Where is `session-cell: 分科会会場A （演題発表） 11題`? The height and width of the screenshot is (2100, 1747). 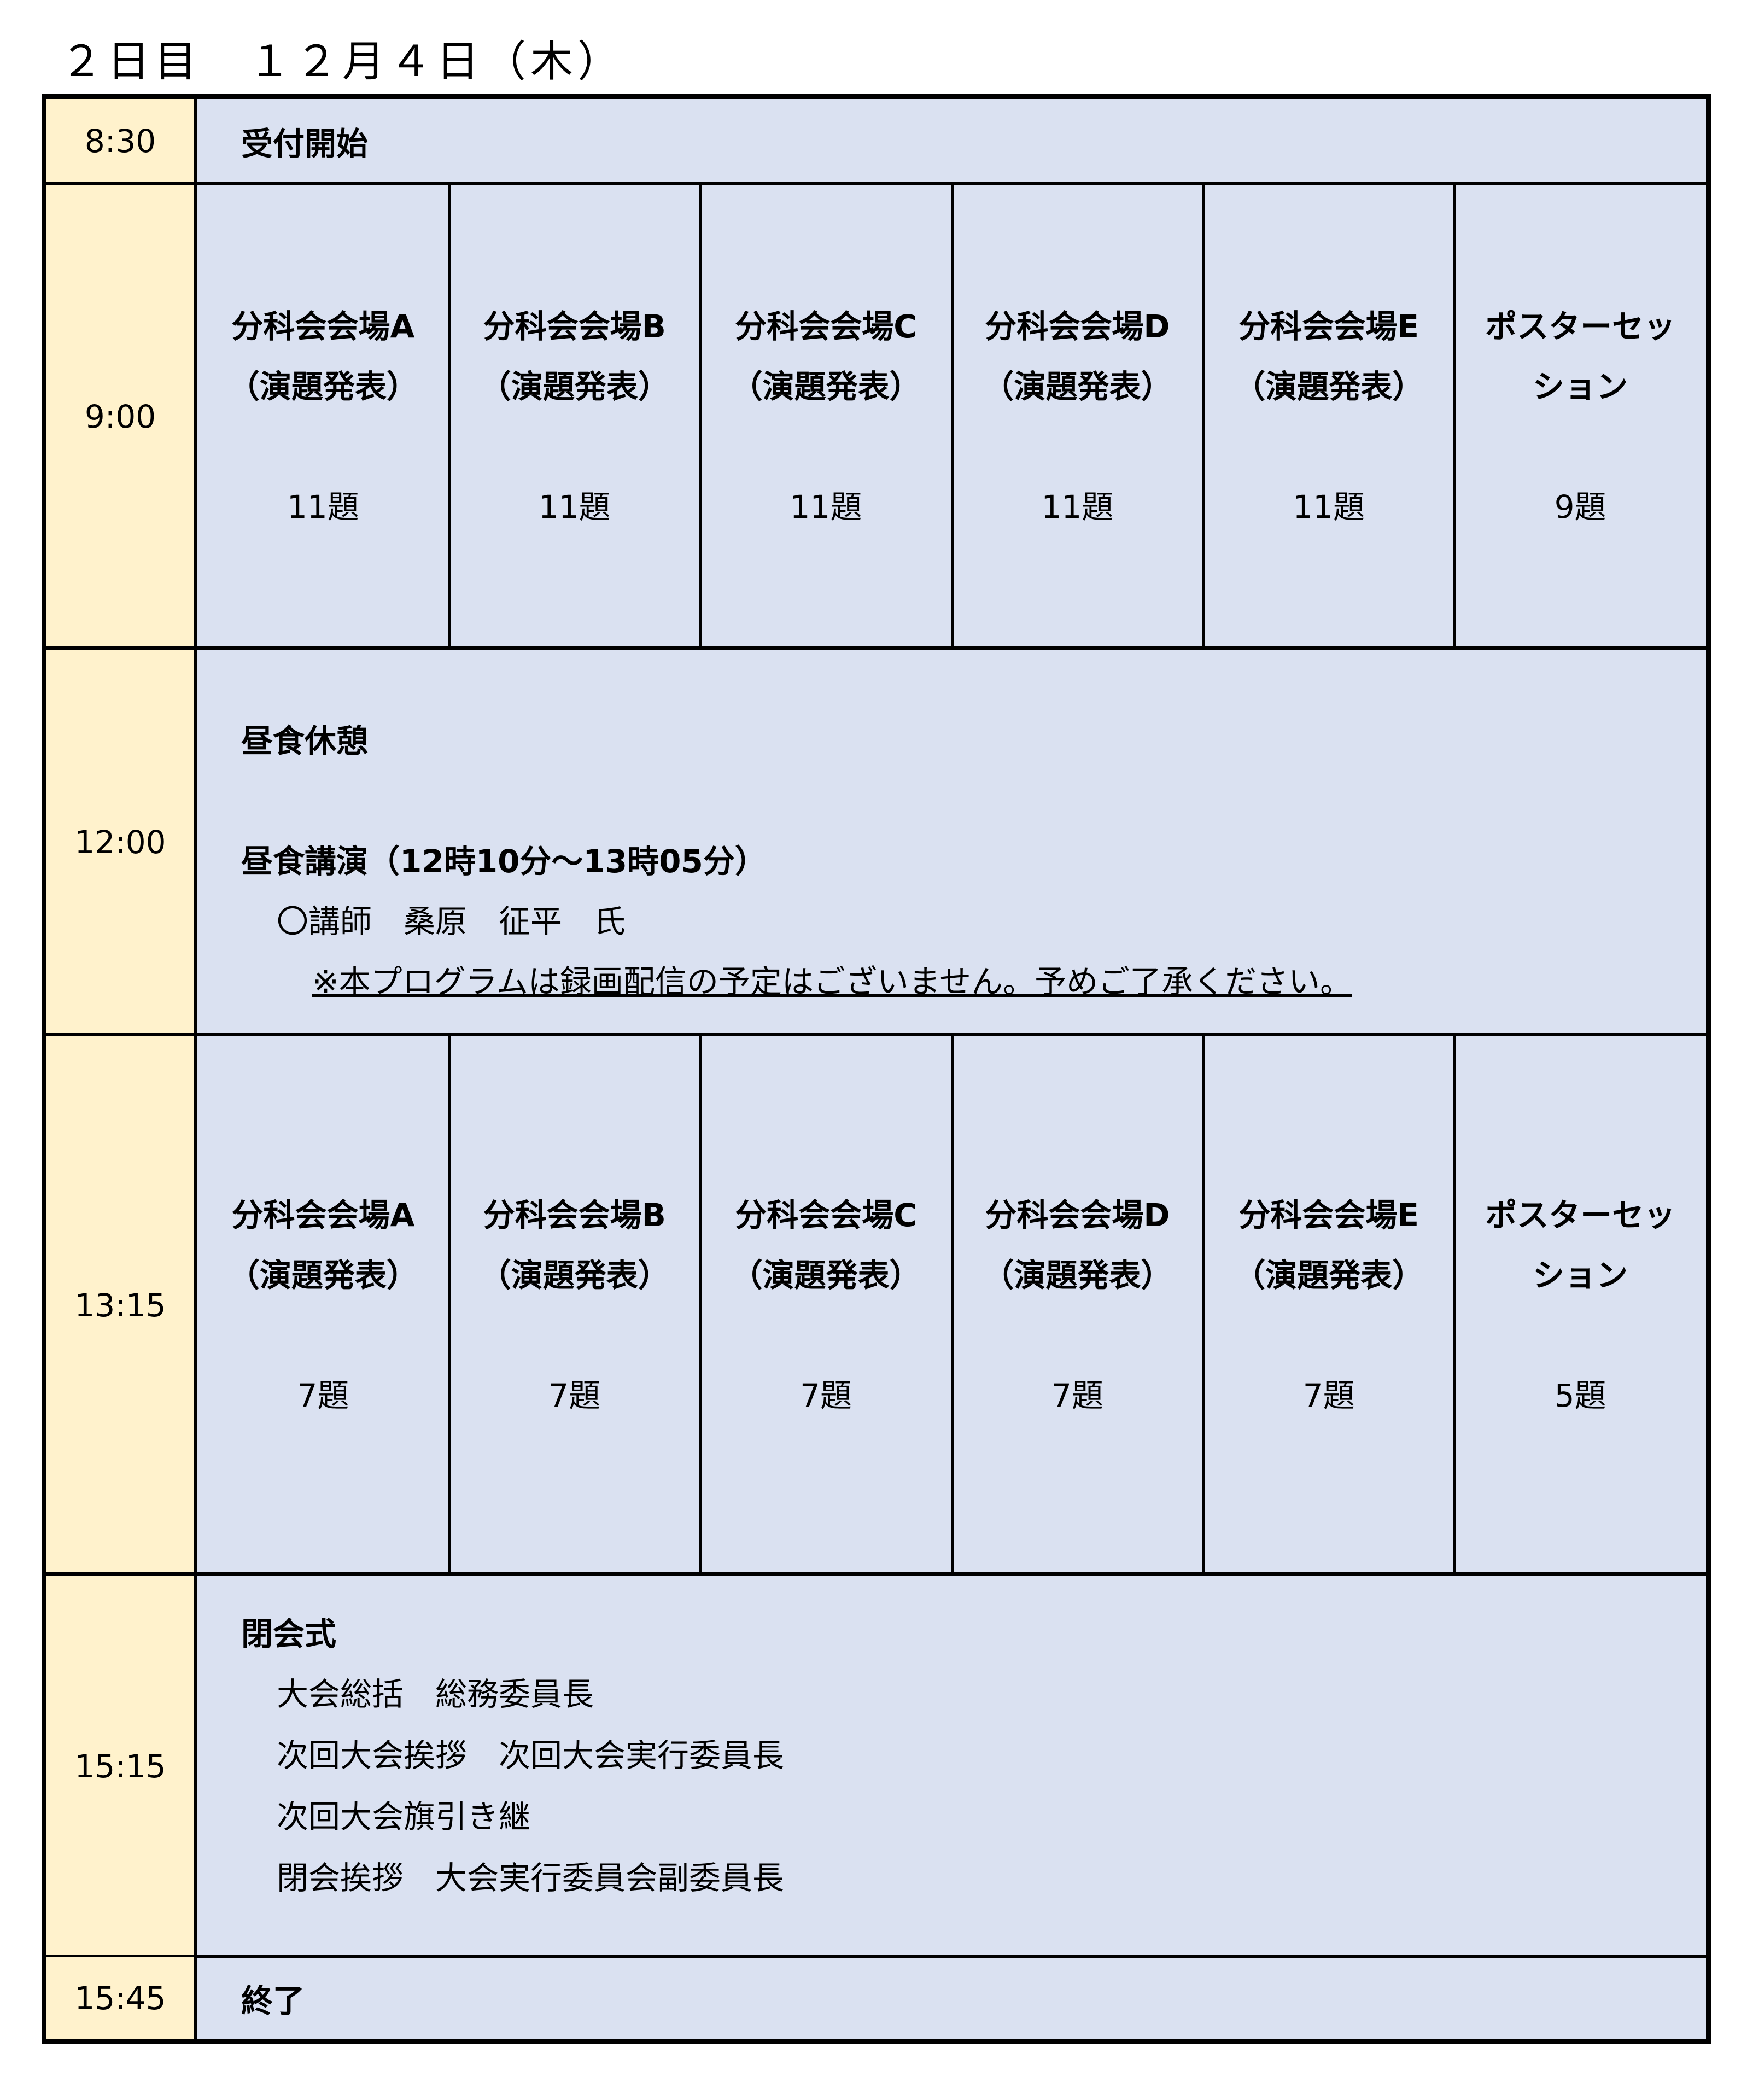
session-cell: 分科会会場A （演題発表） 11題 is located at coordinates (323, 416).